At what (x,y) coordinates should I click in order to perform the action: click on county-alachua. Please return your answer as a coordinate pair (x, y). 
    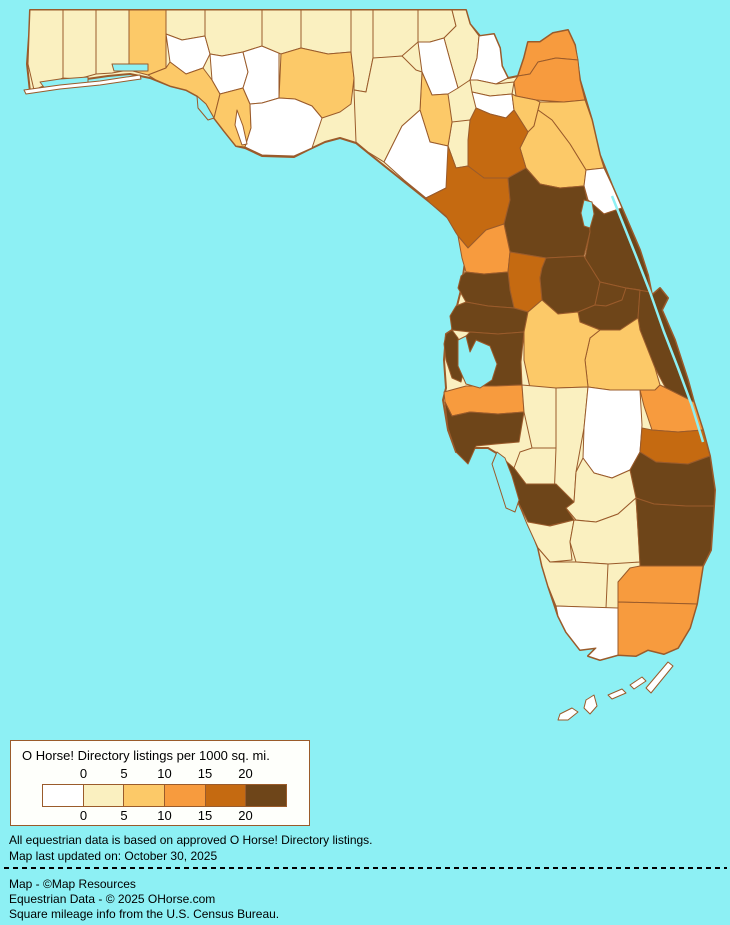
    Looking at the image, I should click on (498, 143).